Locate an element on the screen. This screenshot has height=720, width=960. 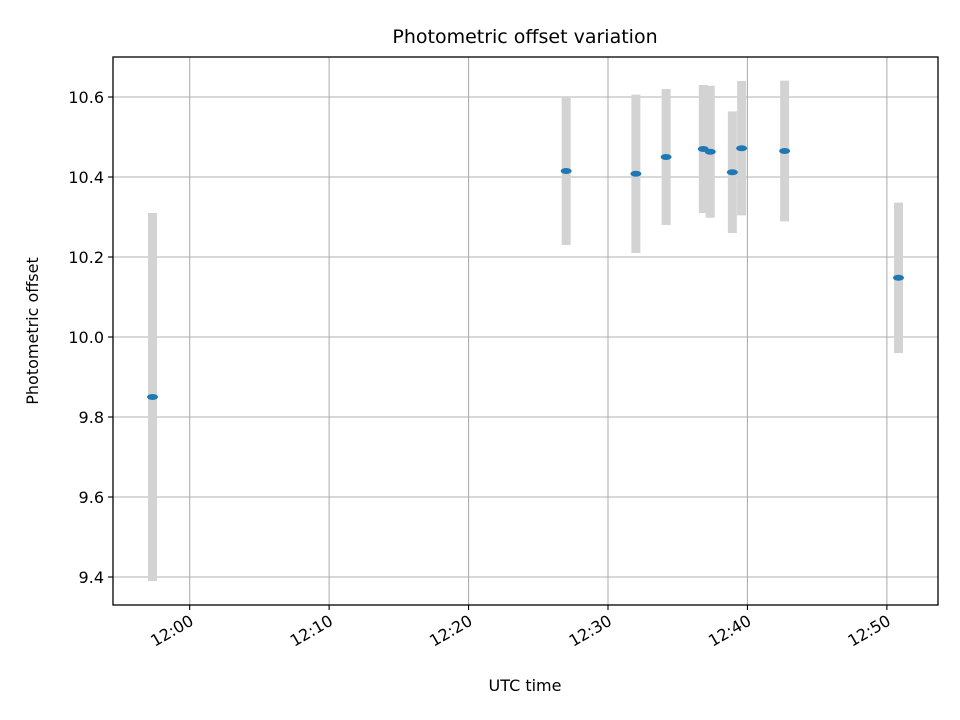
y-tick-label: 10.6 is located at coordinates (86, 97).